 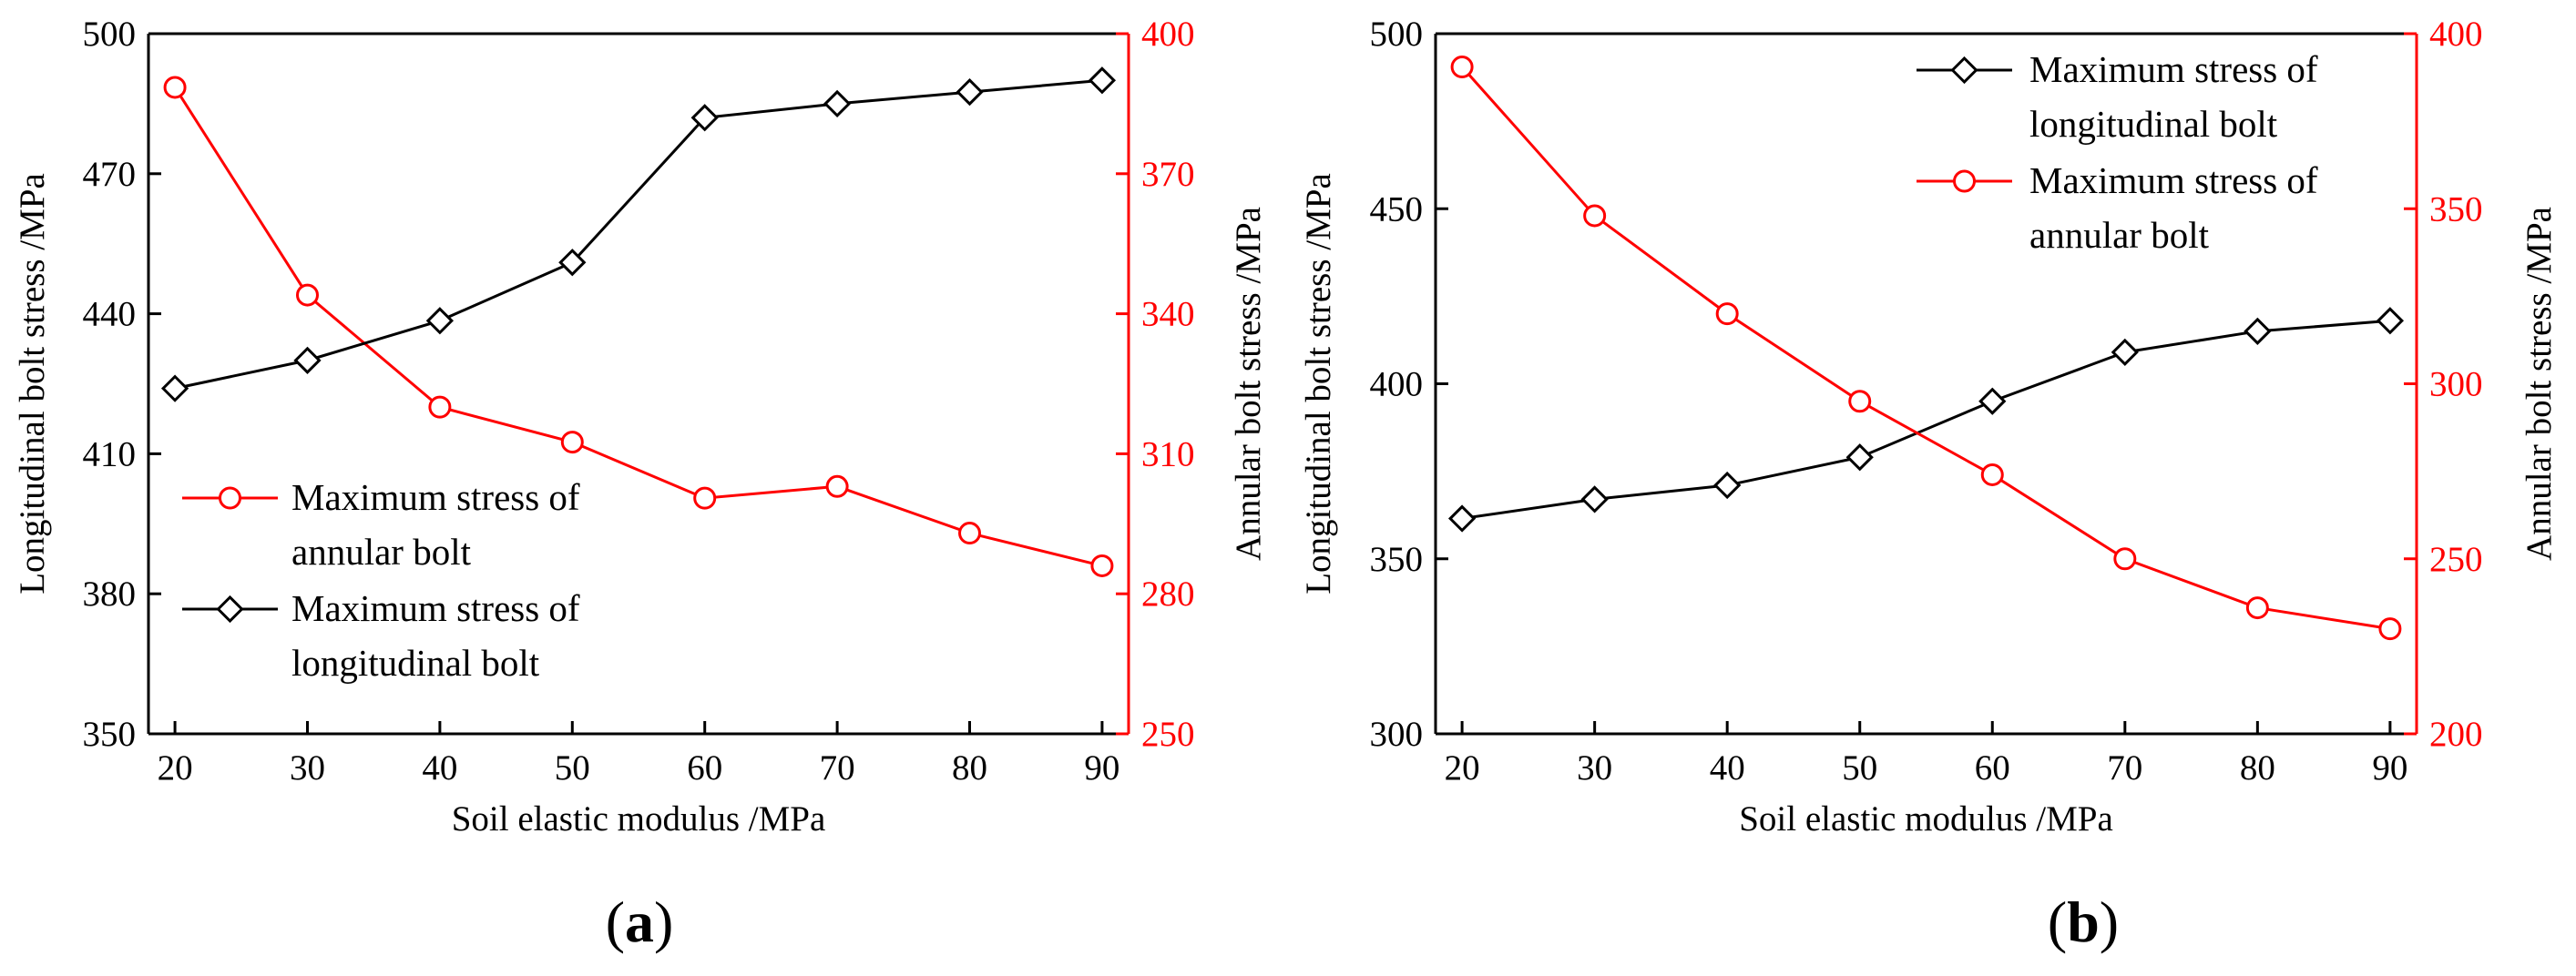 I want to click on chart-a-y-axis-title: Longitudinal bolt stress /MPa, so click(x=32, y=384).